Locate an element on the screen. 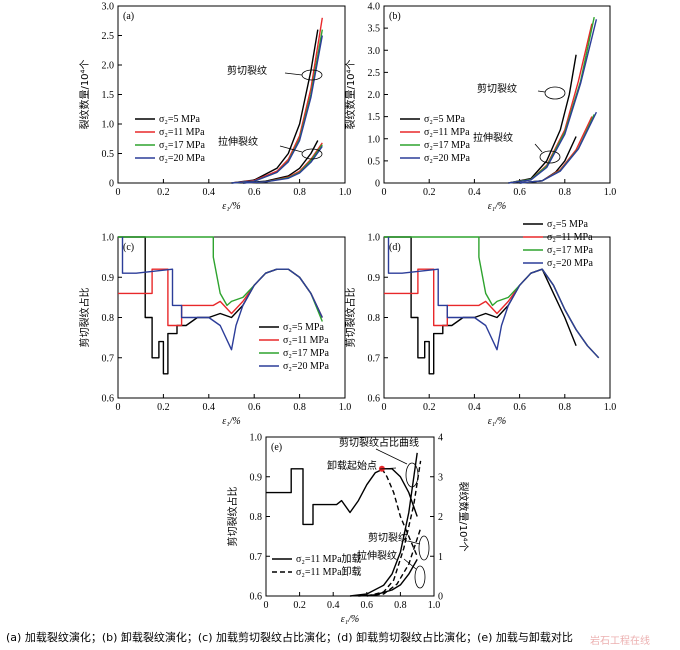  y-tick-label: 0.7 is located at coordinates (108, 358).